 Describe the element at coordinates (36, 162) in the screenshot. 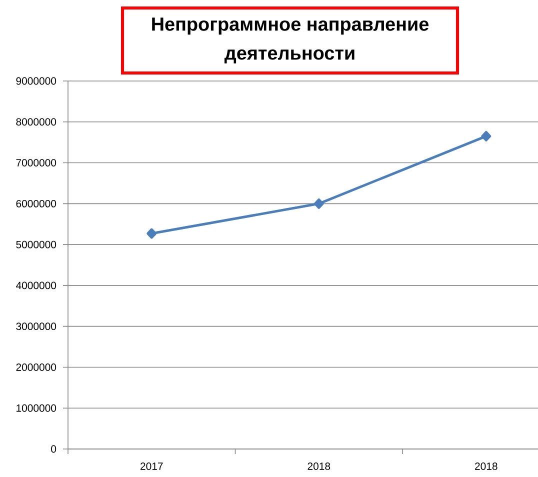

I see `y-tick-label: 7000000` at that location.